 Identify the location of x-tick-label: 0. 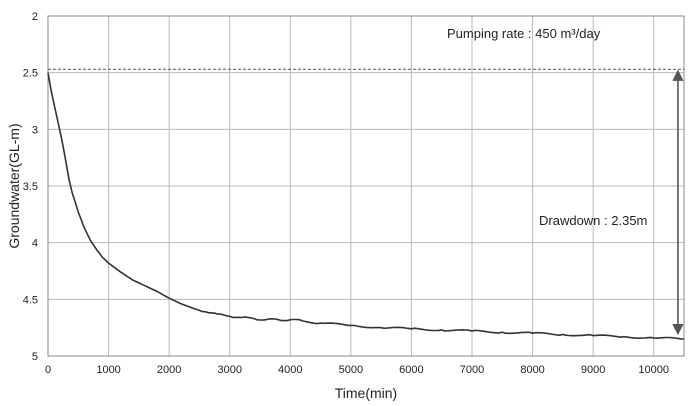
(48, 370).